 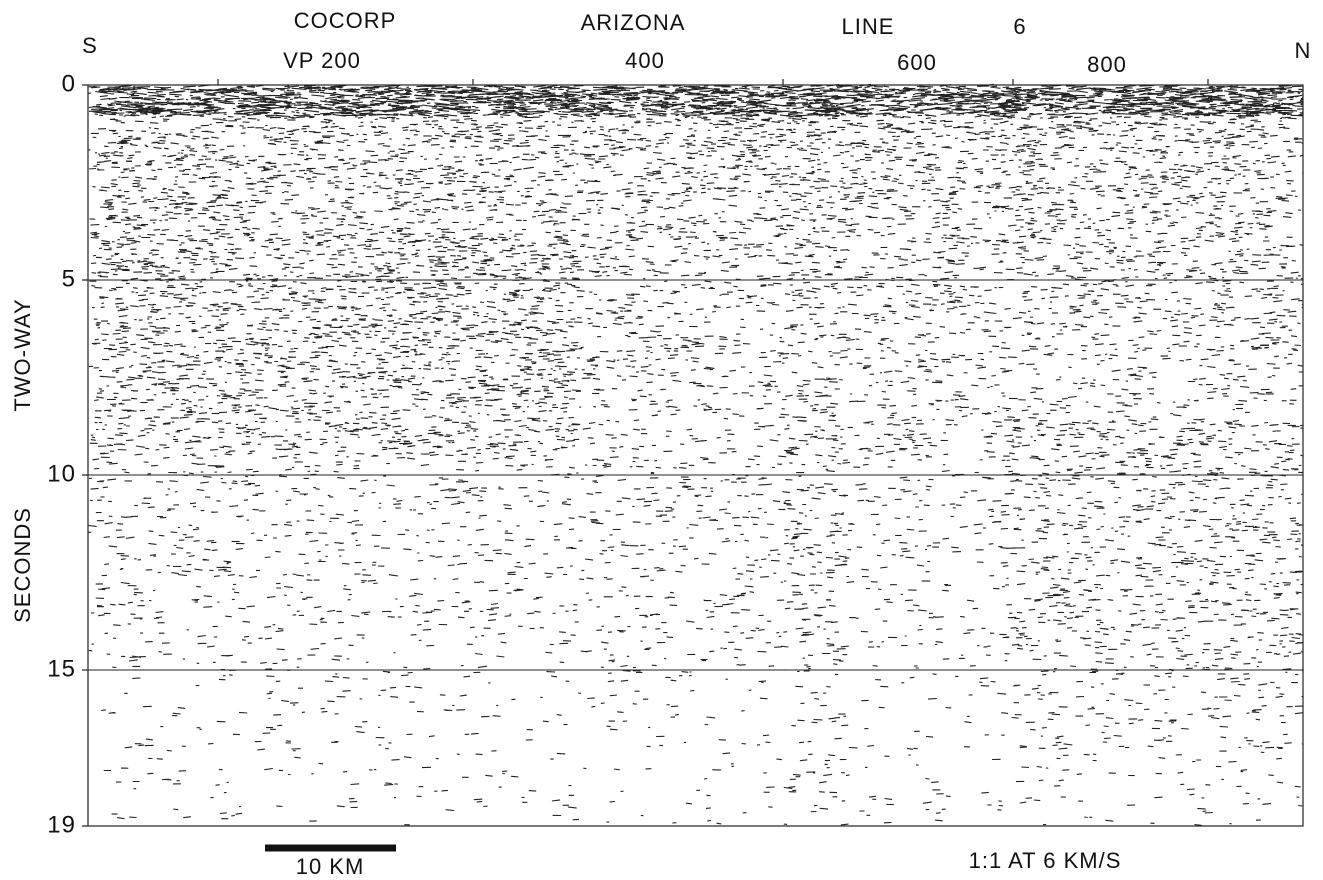 What do you see at coordinates (322, 60) in the screenshot?
I see `vp-label: VP 200` at bounding box center [322, 60].